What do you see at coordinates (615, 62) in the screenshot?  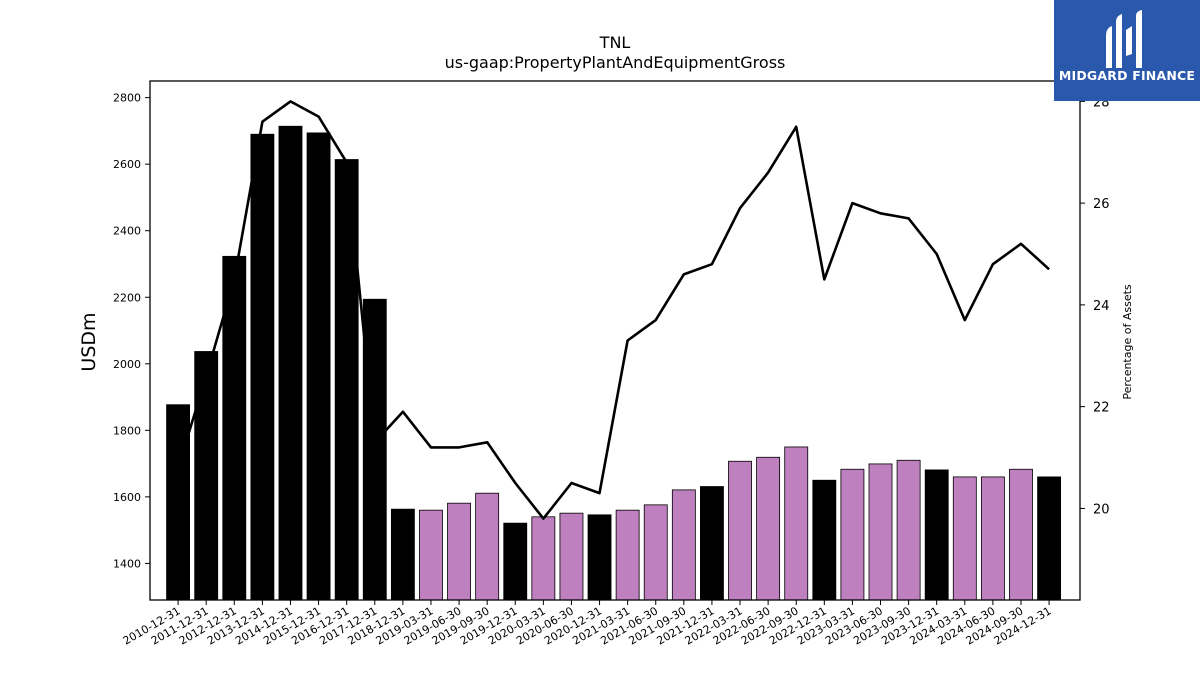 I see `chart-subtitle: us-gaap:PropertyPlantAndEquipmentGross` at bounding box center [615, 62].